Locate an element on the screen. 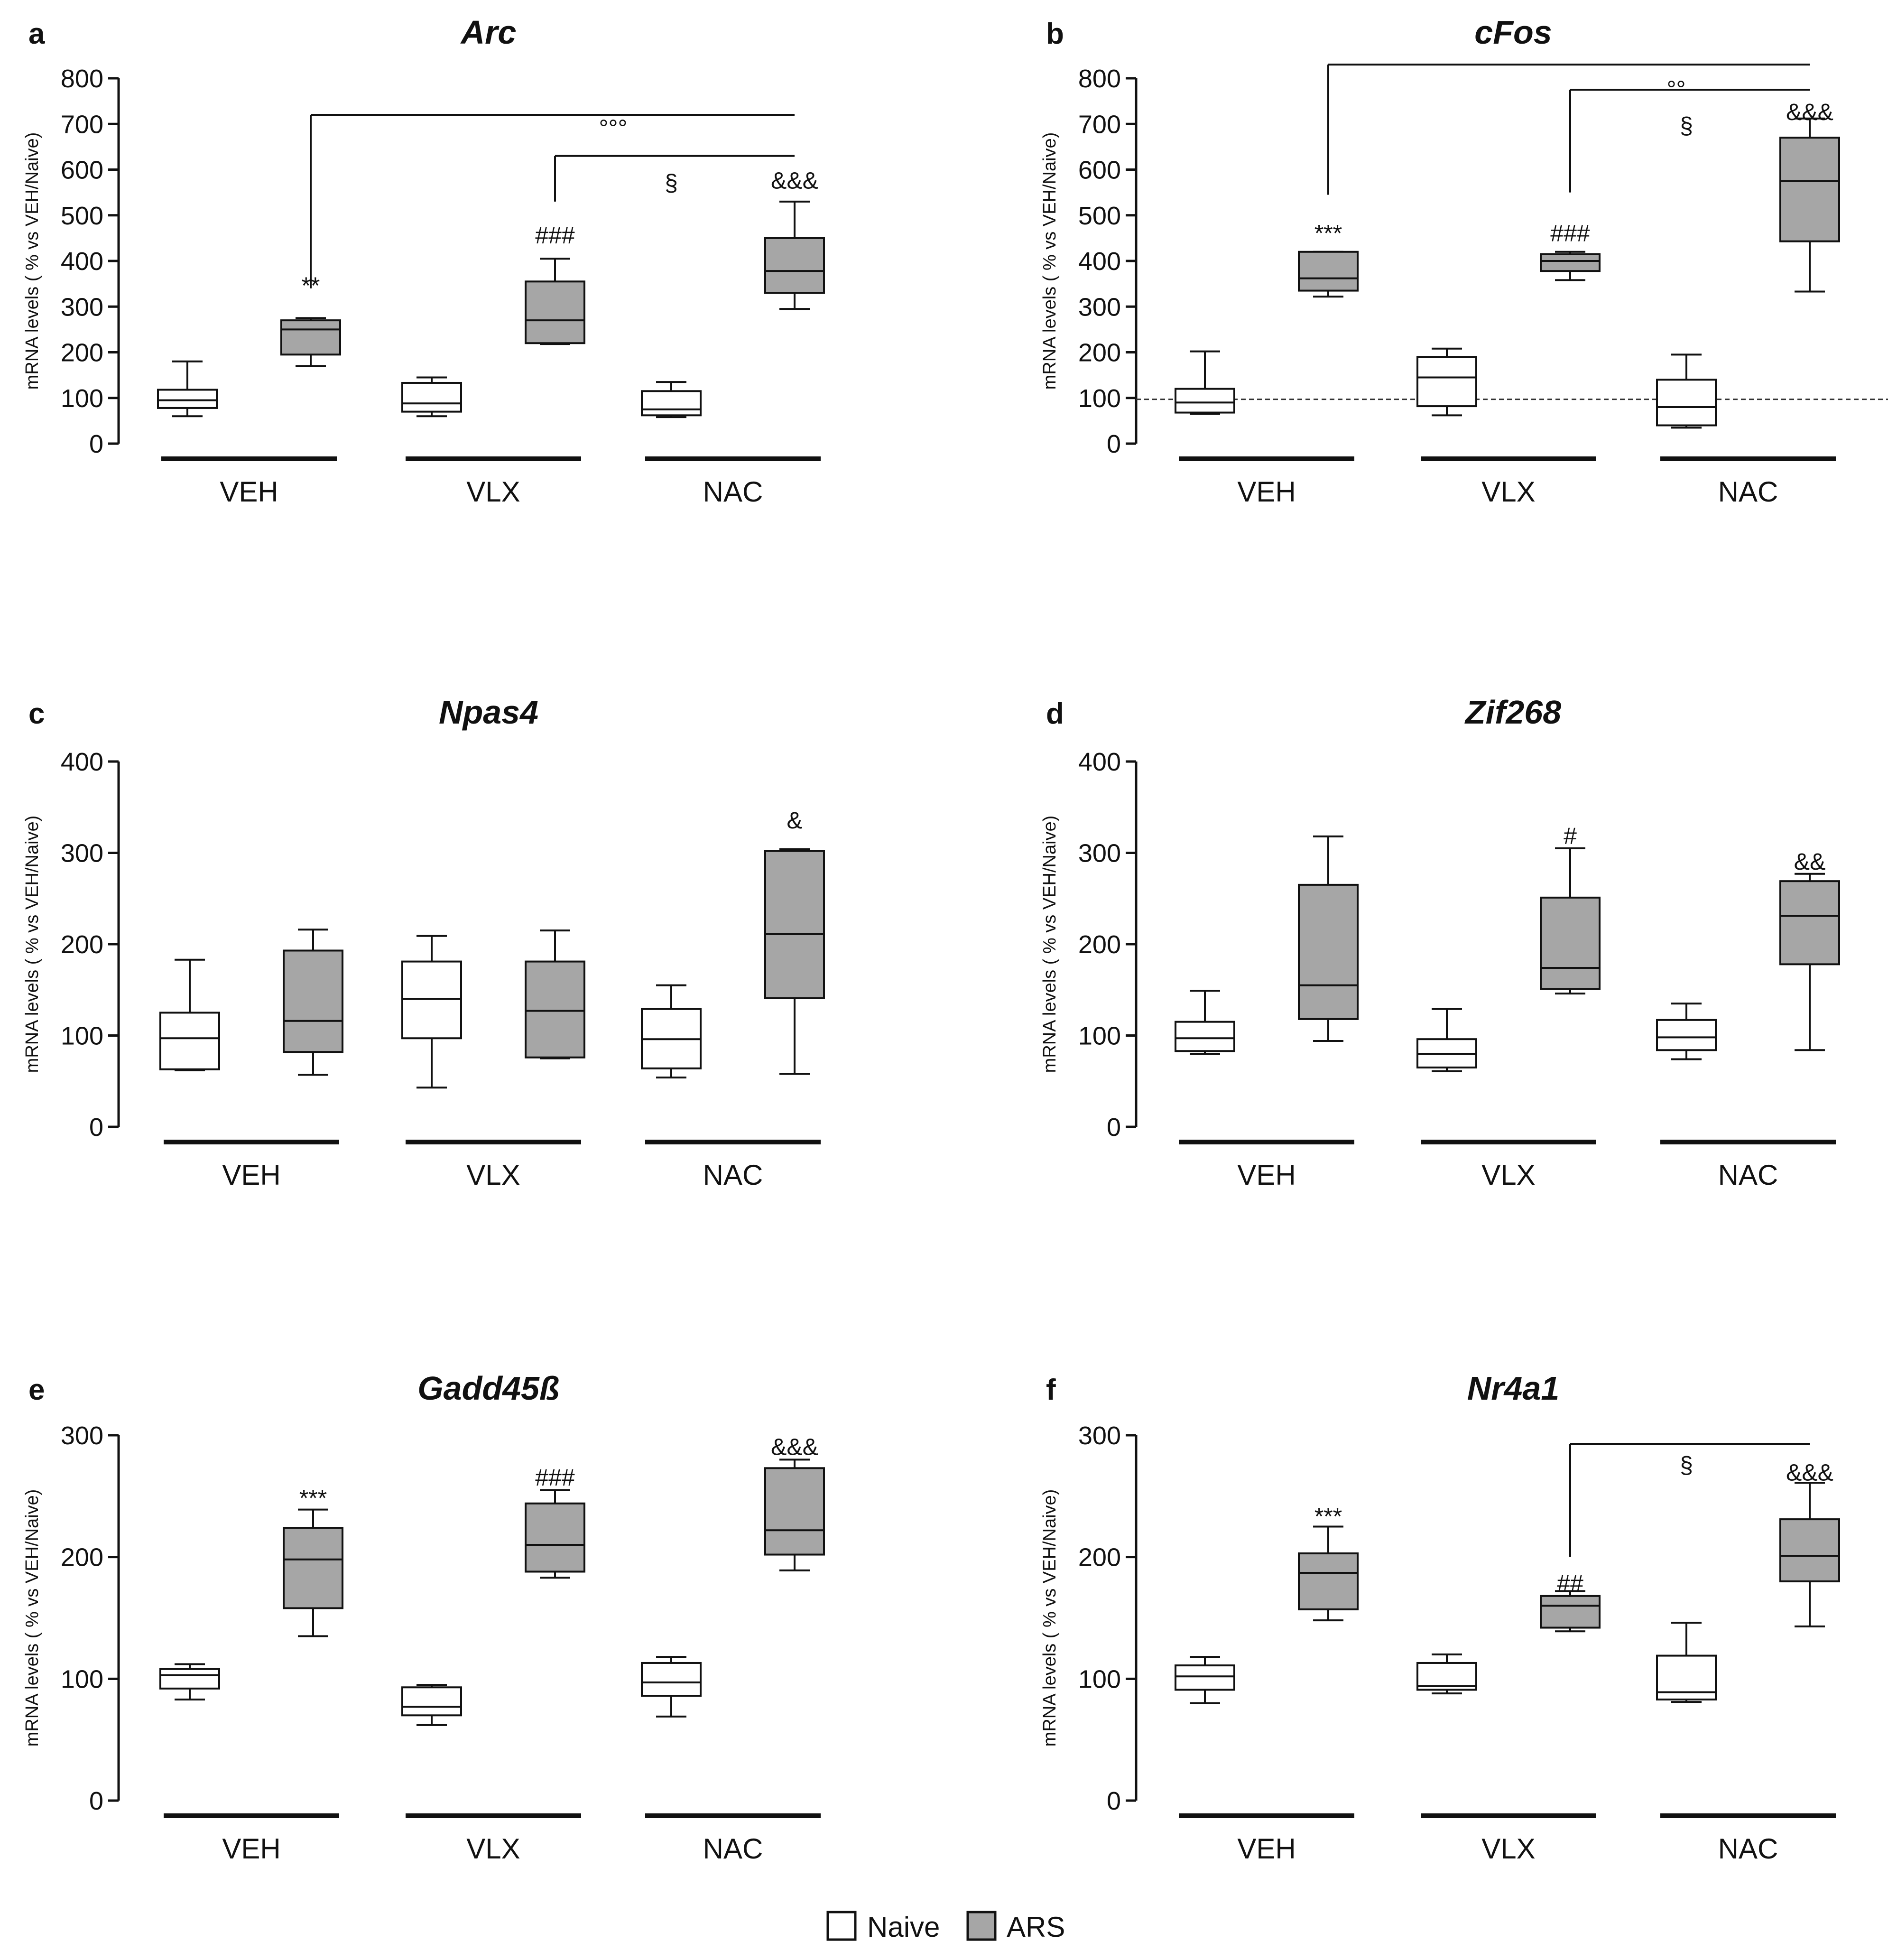  panel-title: cFos is located at coordinates (1513, 32).